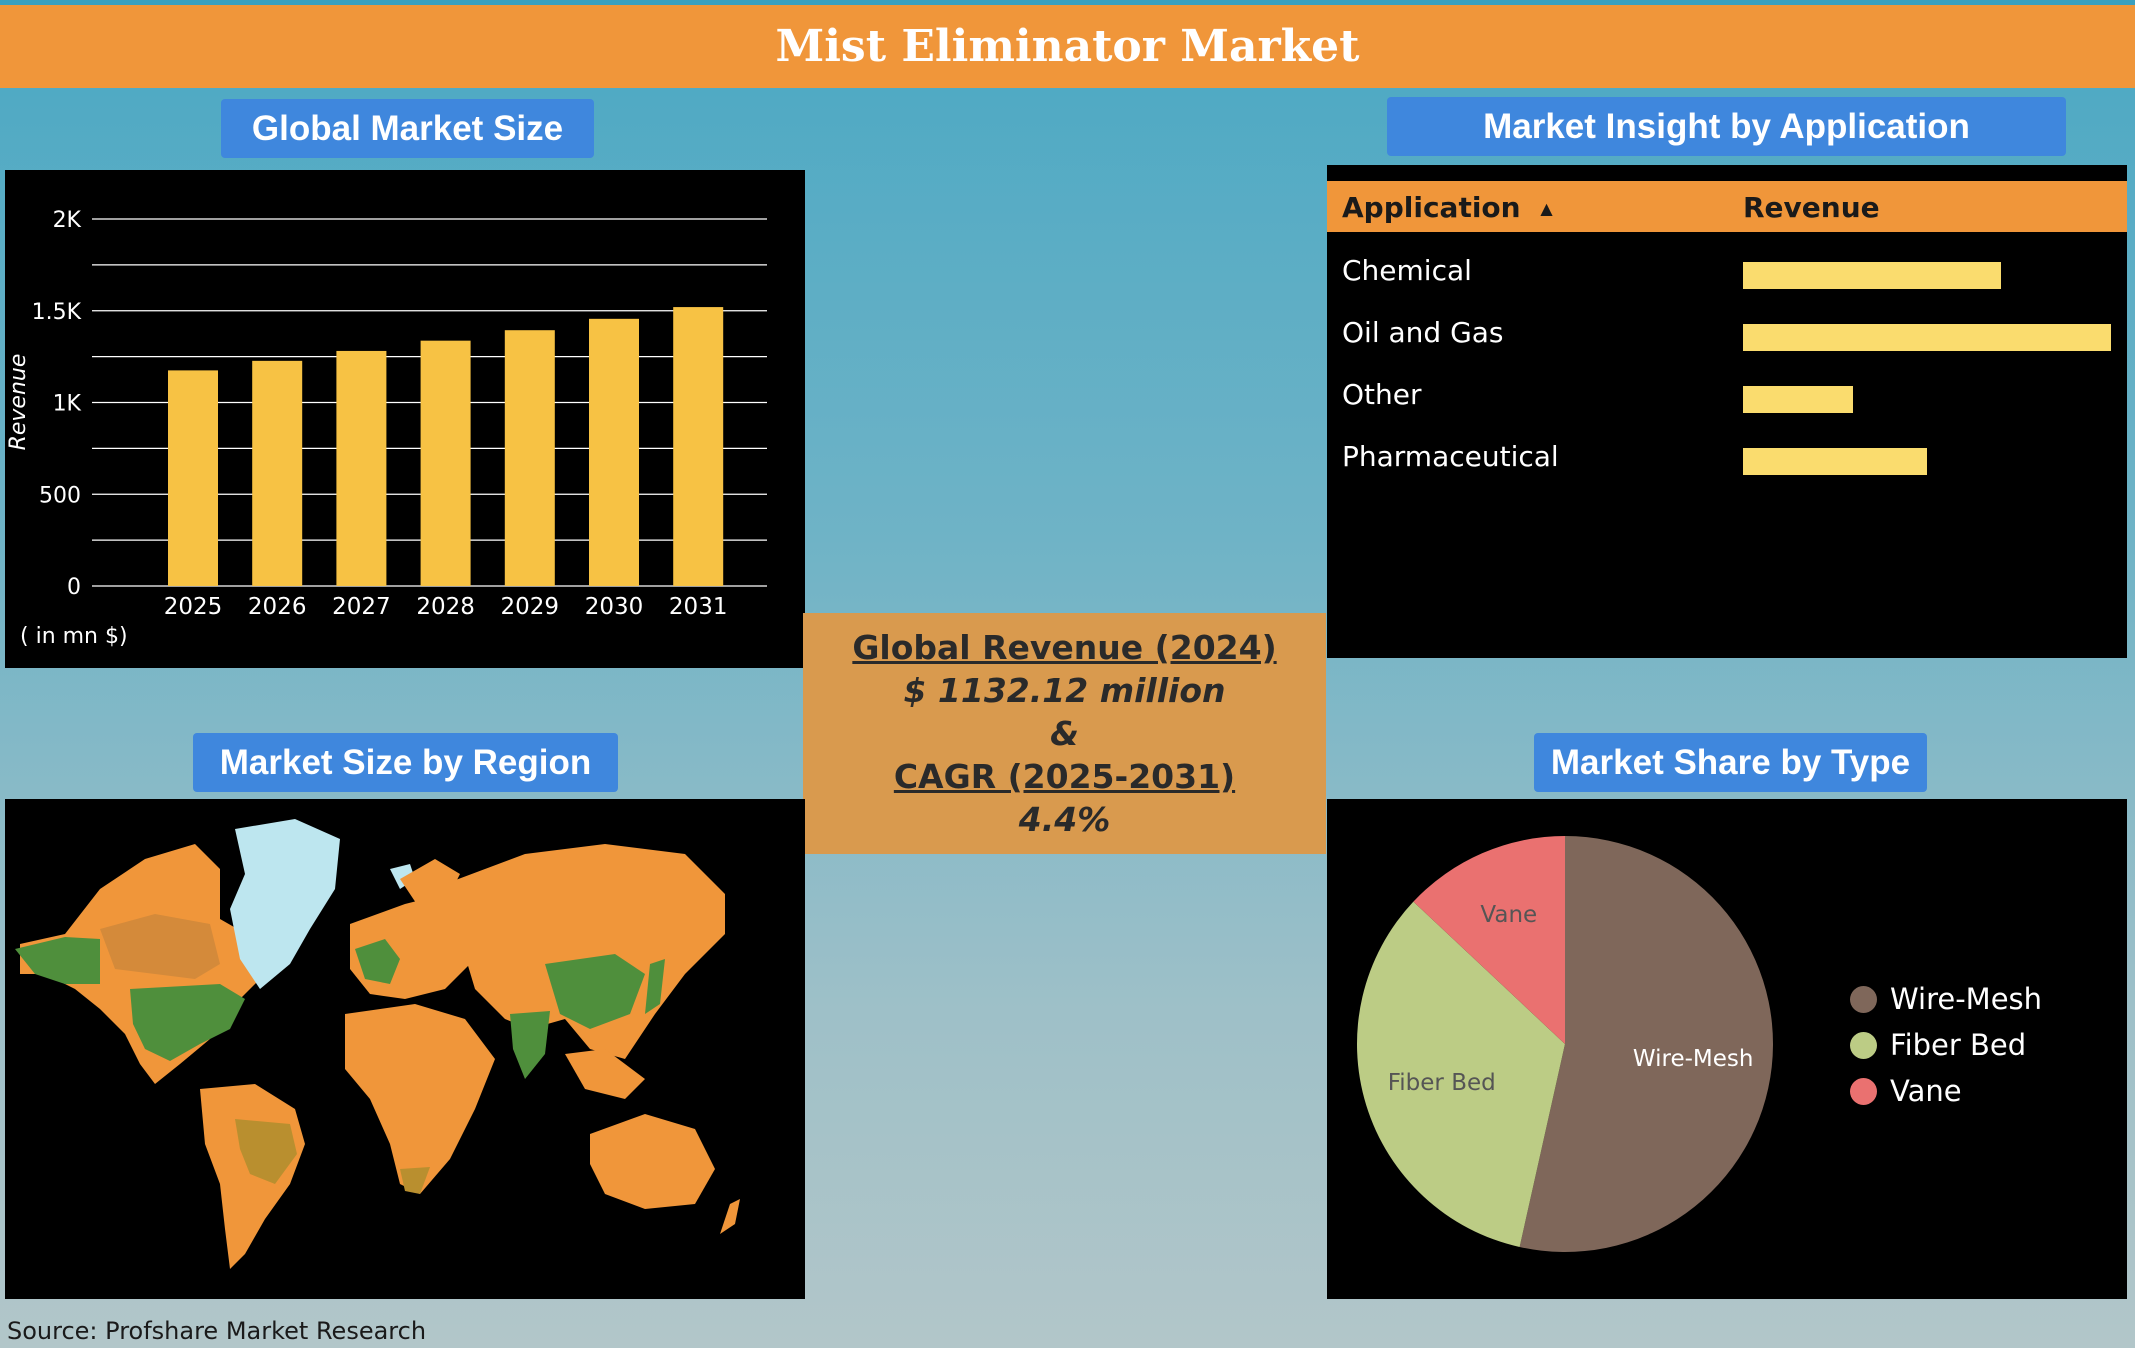 Image resolution: width=2135 pixels, height=1348 pixels. I want to click on column-header-application-label: Application, so click(1431, 207).